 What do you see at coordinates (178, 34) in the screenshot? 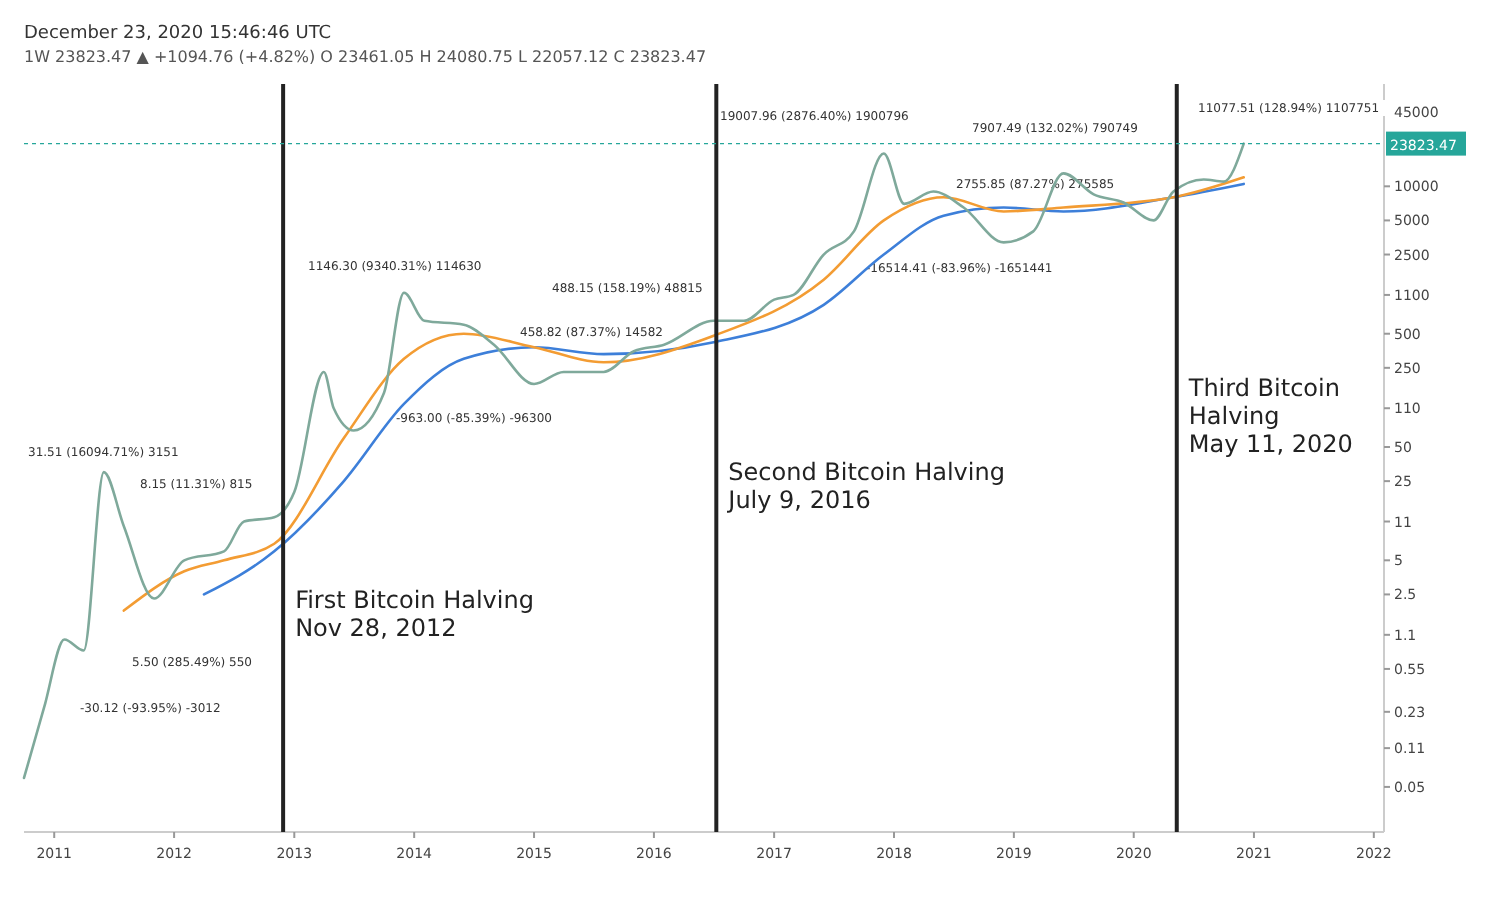
I see `chart-title: December 23, 2020 15:46:46 UTC` at bounding box center [178, 34].